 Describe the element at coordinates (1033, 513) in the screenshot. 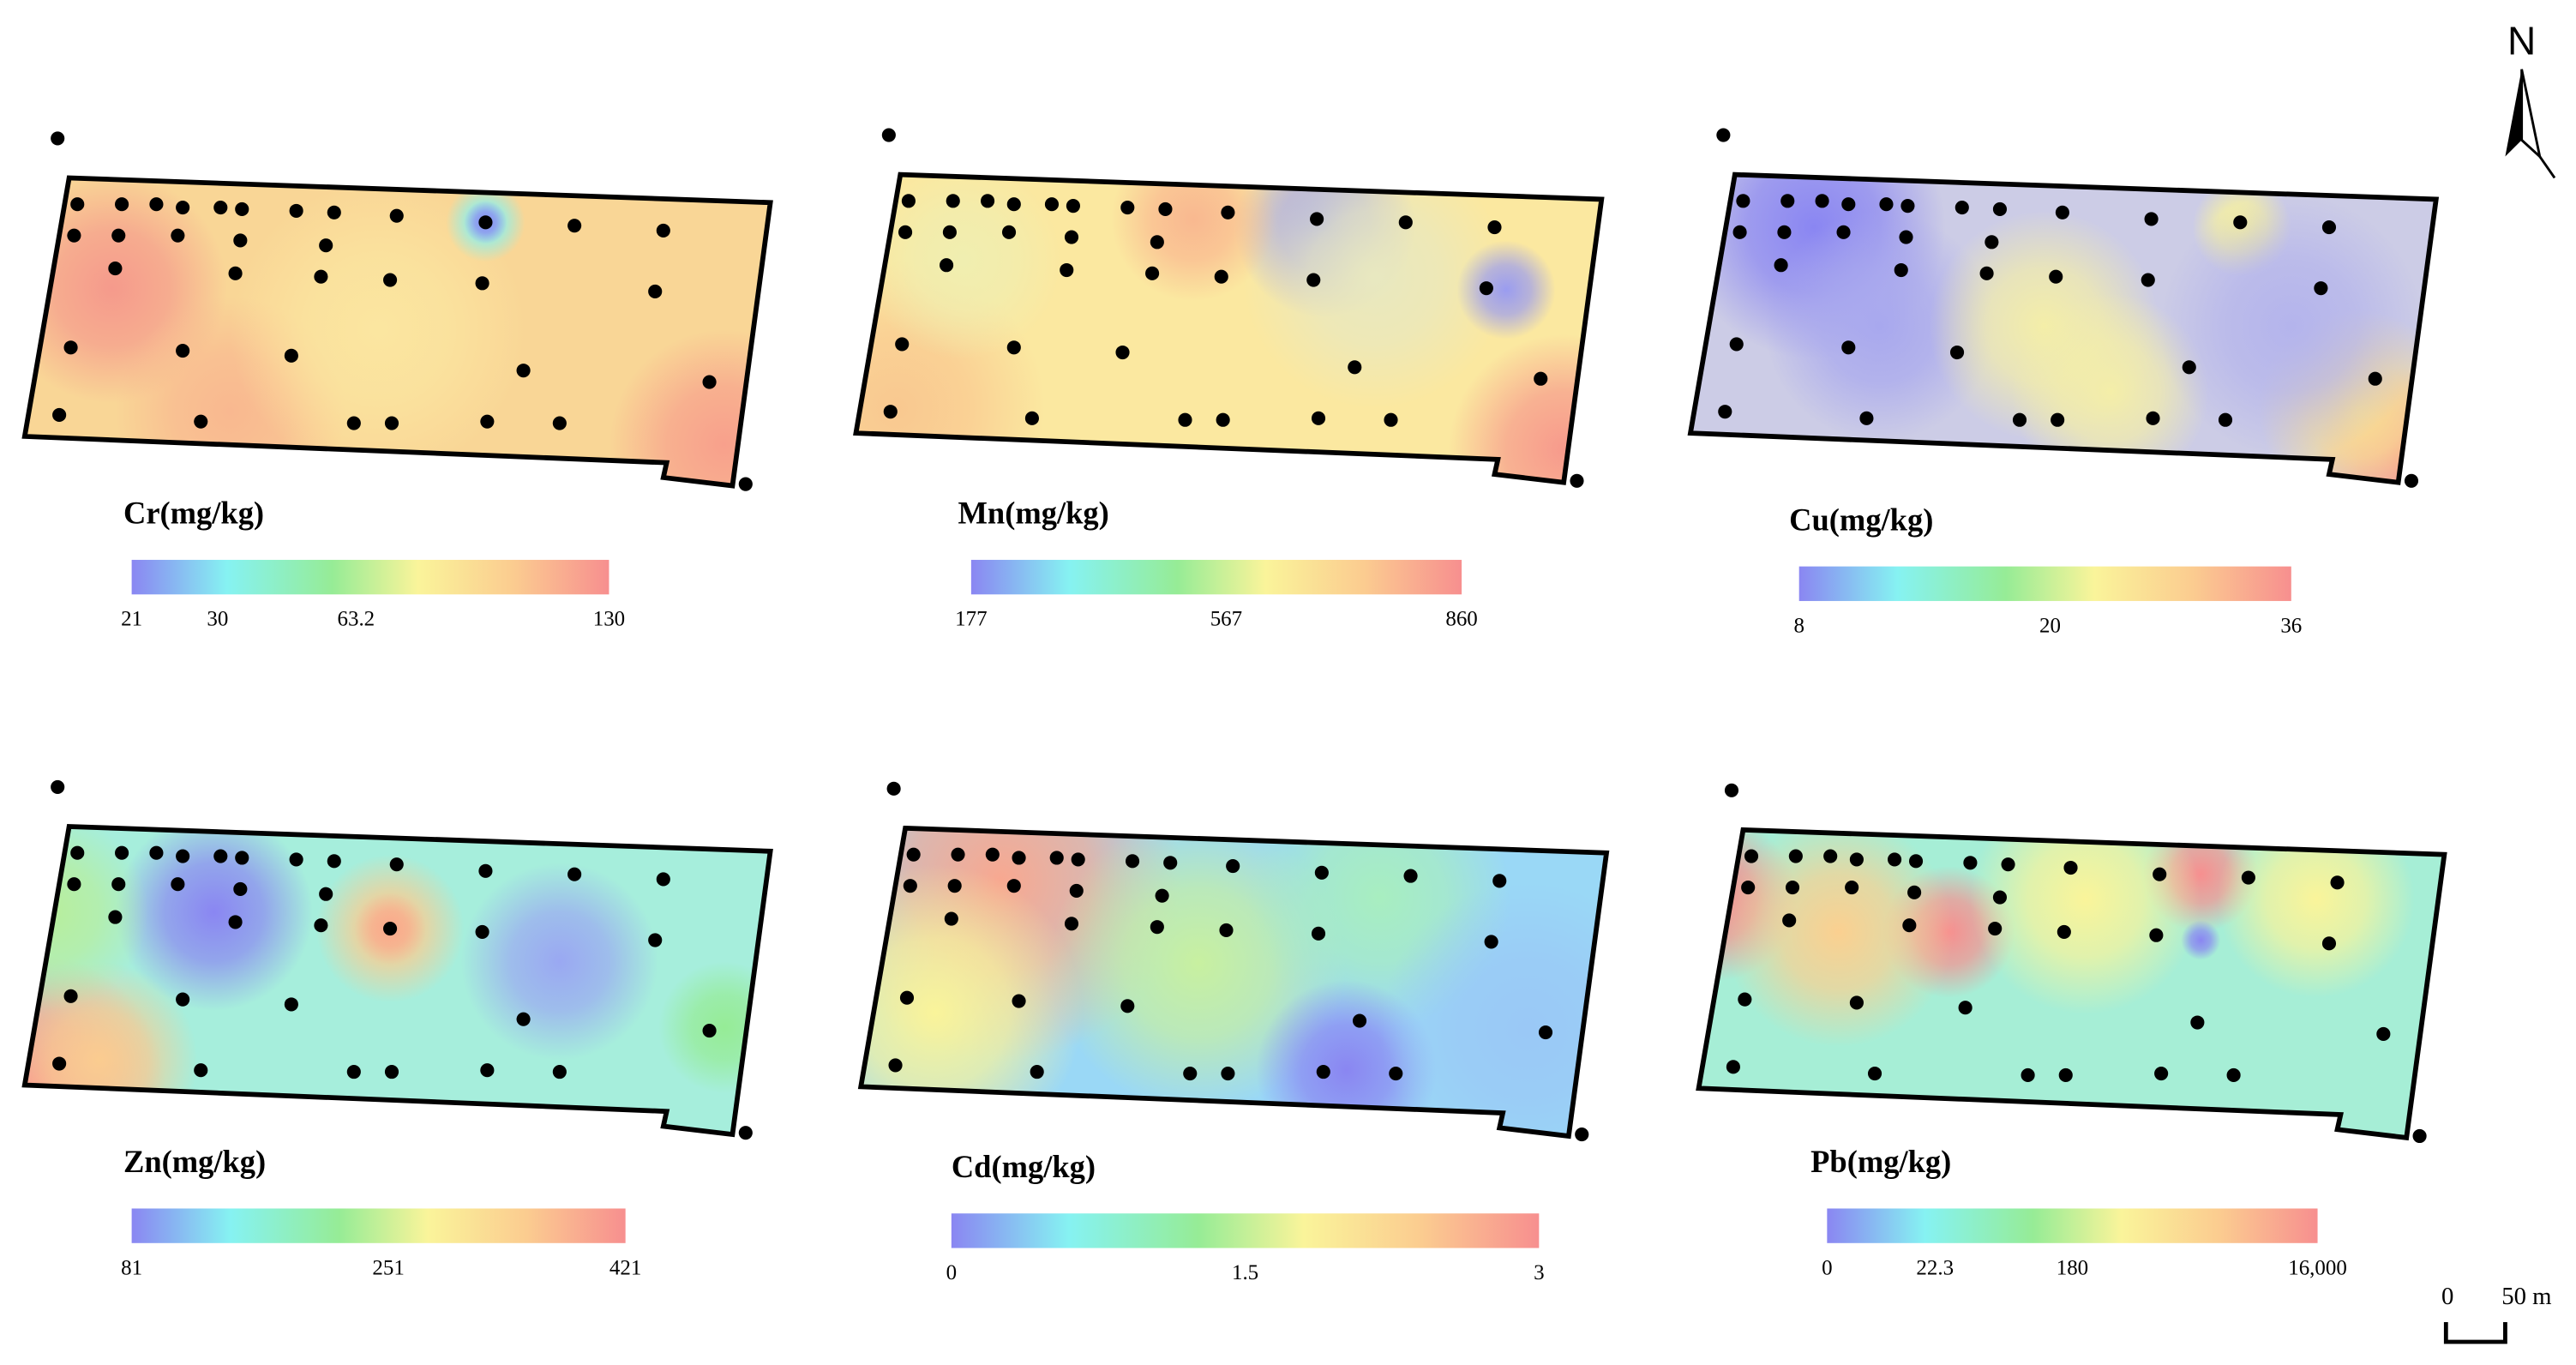

I see `legend-title: Mn(mg/kg)` at that location.